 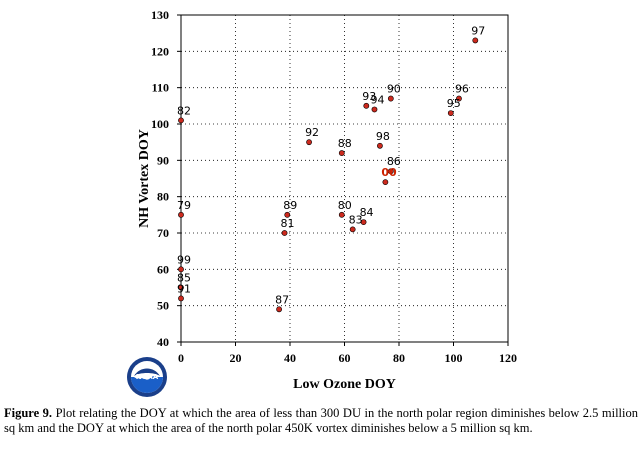 What do you see at coordinates (163, 233) in the screenshot?
I see `y-tick-label: 70` at bounding box center [163, 233].